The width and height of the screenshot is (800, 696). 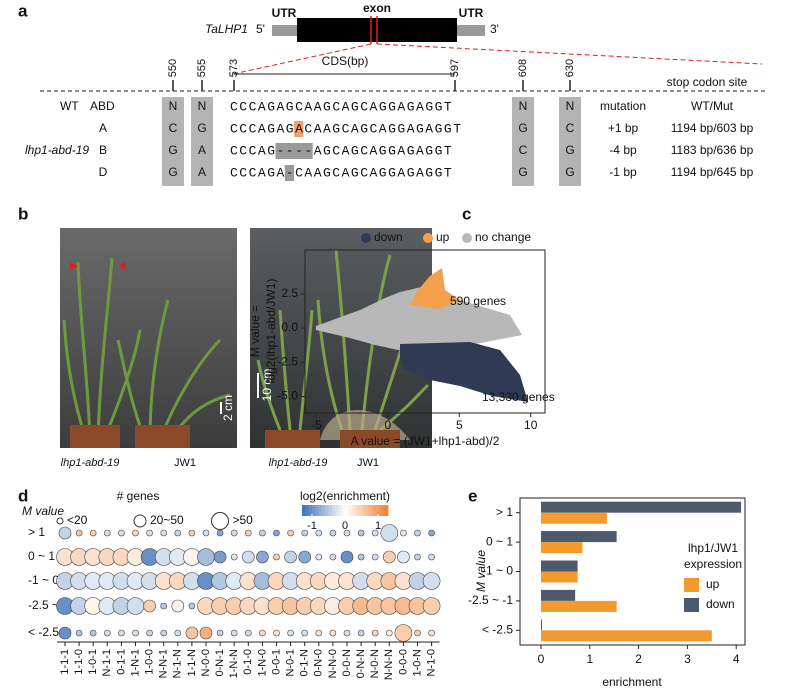 What do you see at coordinates (276, 662) in the screenshot?
I see `x-tick-label: 0-0-1` at bounding box center [276, 662].